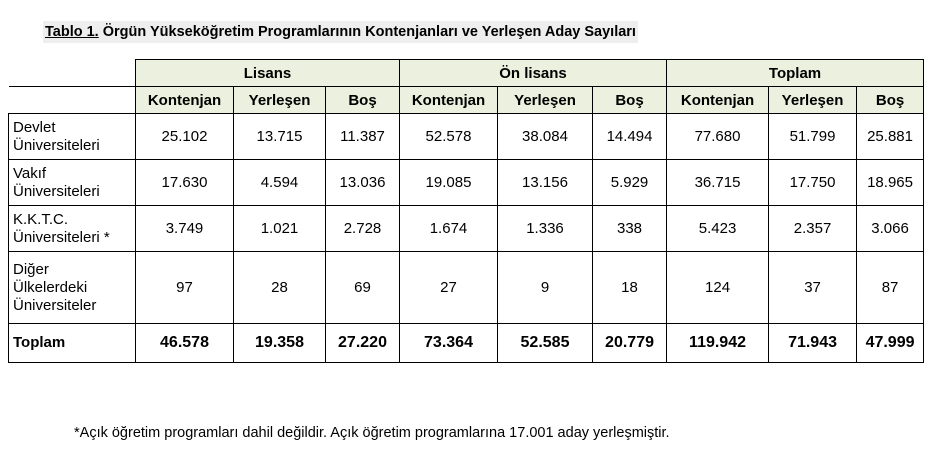  What do you see at coordinates (30, 173) in the screenshot?
I see `row-label-line: Vakıf` at bounding box center [30, 173].